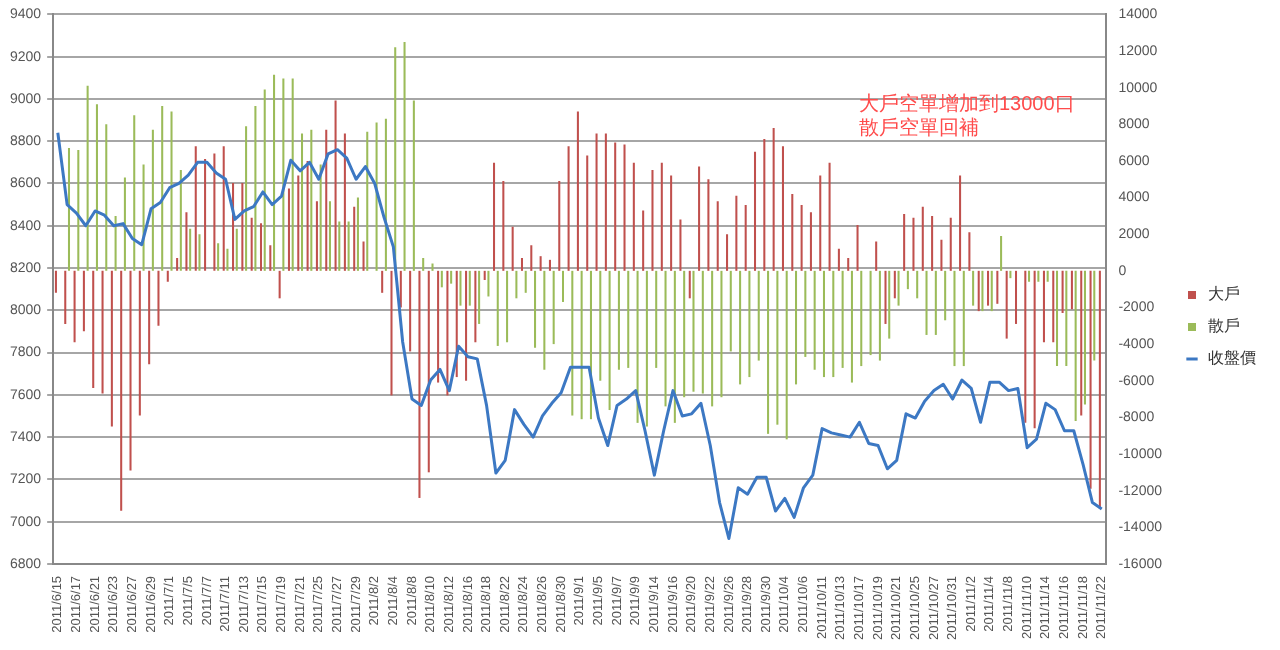 The width and height of the screenshot is (1280, 650). I want to click on legend-label: 大戶, so click(1224, 294).